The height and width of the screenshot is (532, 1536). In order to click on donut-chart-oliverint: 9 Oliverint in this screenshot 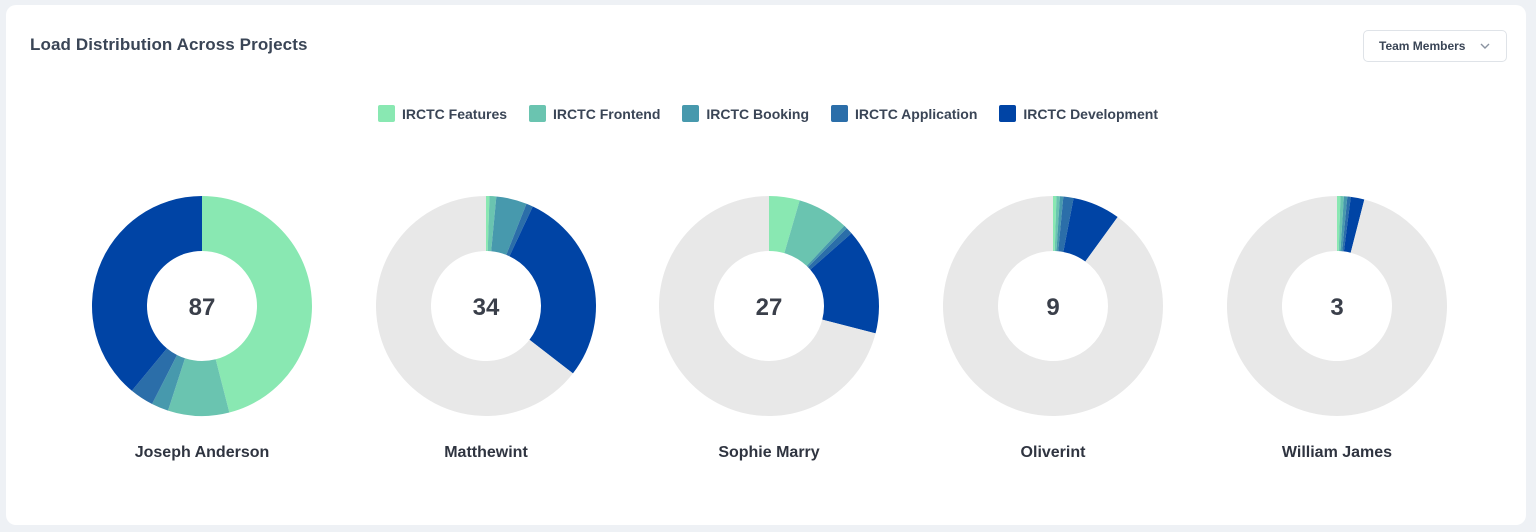, I will do `click(1053, 328)`.